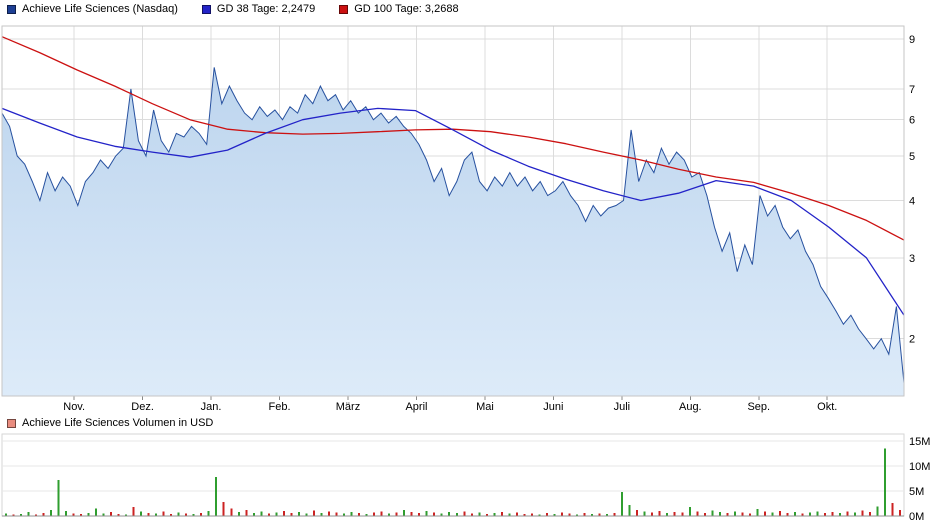  Describe the element at coordinates (11, 423) in the screenshot. I see `volume-swatch-icon` at that location.